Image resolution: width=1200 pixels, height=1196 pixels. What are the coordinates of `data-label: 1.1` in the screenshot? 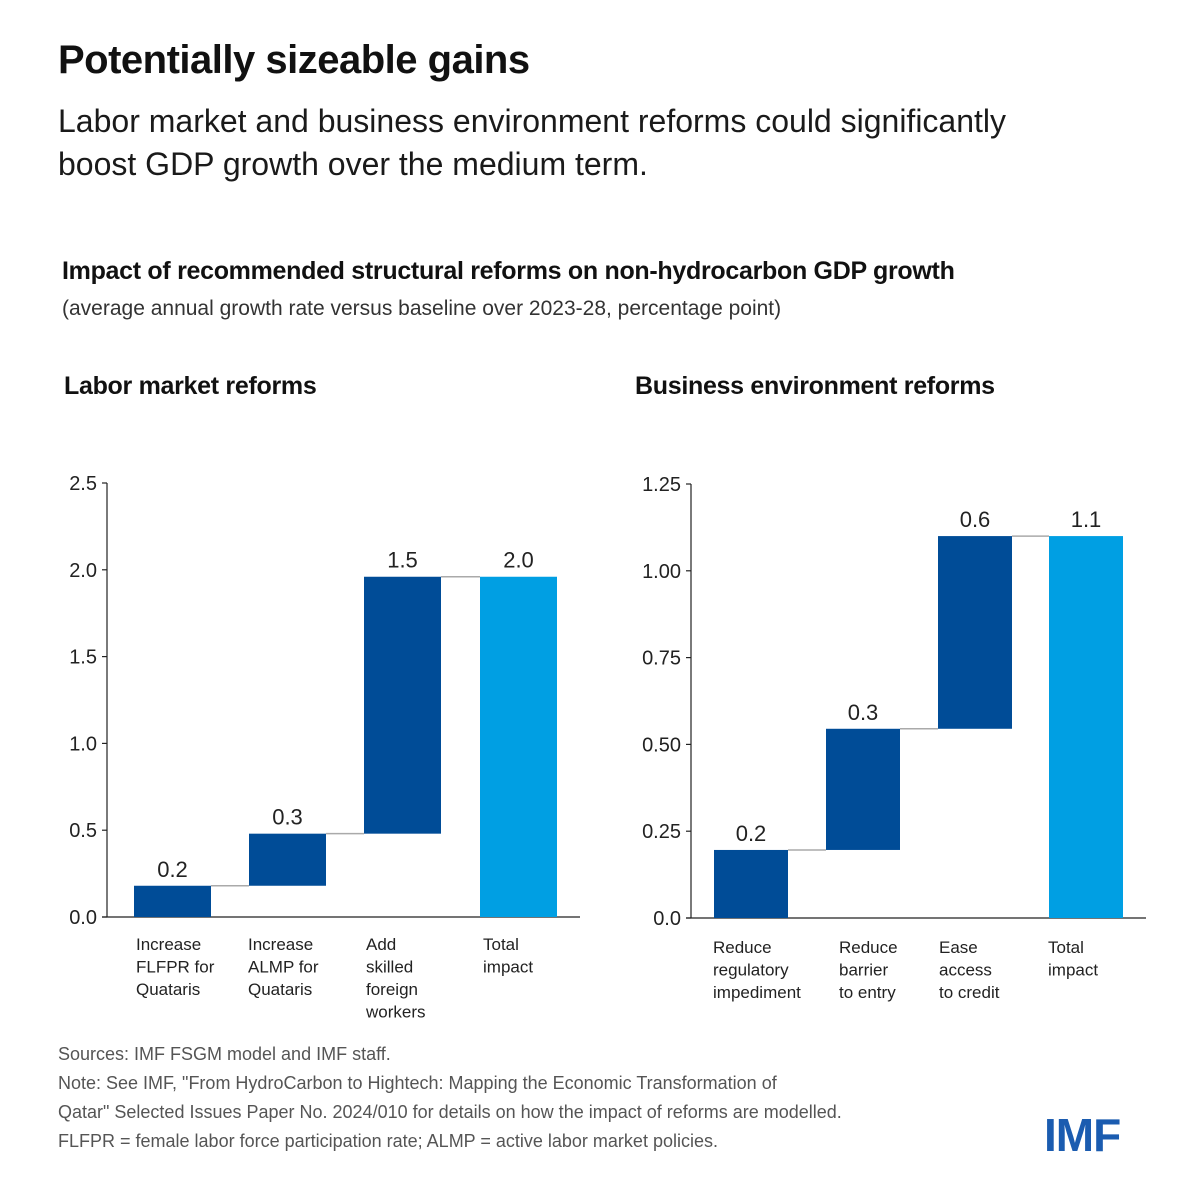 It's located at (1086, 519).